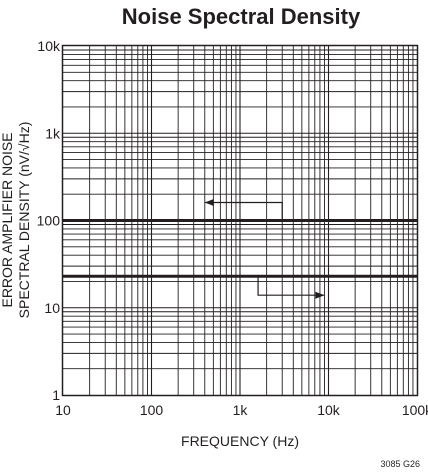 The height and width of the screenshot is (475, 428). What do you see at coordinates (56, 395) in the screenshot?
I see `y-tick-label: 1` at bounding box center [56, 395].